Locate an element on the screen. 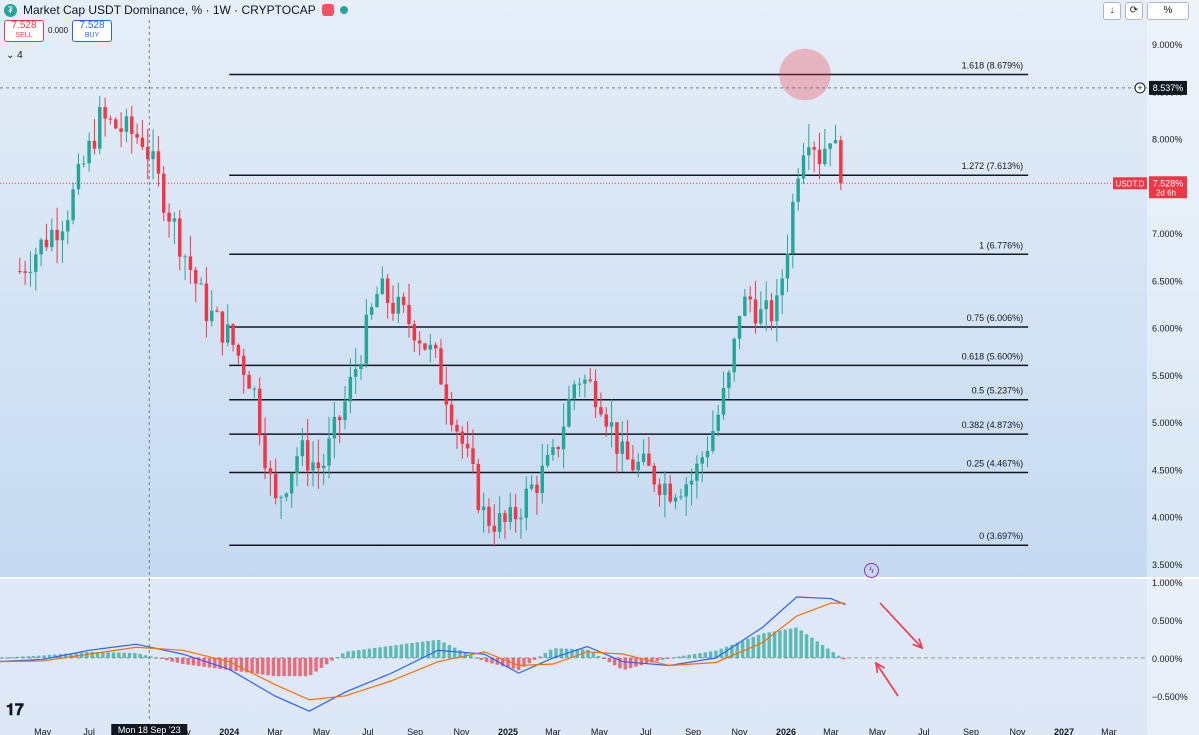  tradingview-logo: 𝟏𝟕 is located at coordinates (15, 710).